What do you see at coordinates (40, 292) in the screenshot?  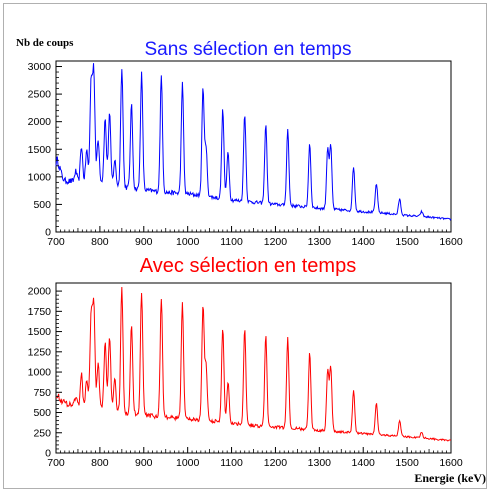 I see `bottom-y-tick-label: 2000` at bounding box center [40, 292].